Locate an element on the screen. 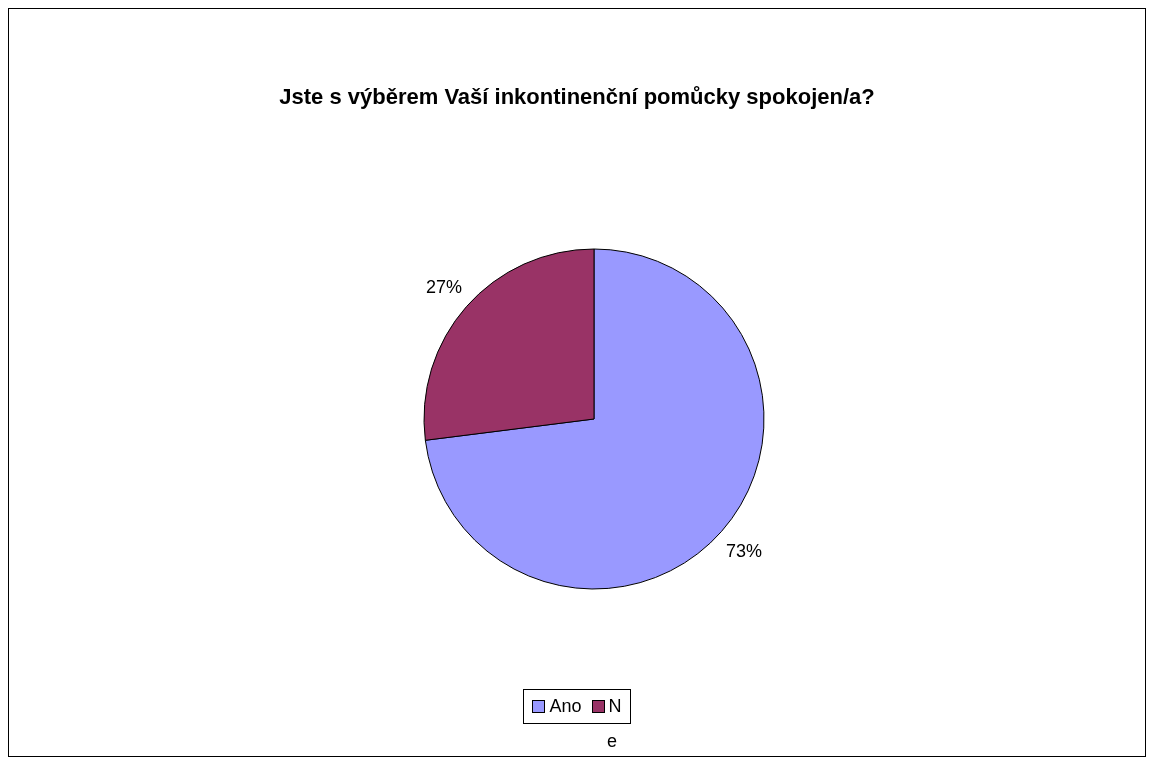 This screenshot has width=1154, height=765. data-label: 27% is located at coordinates (443, 286).